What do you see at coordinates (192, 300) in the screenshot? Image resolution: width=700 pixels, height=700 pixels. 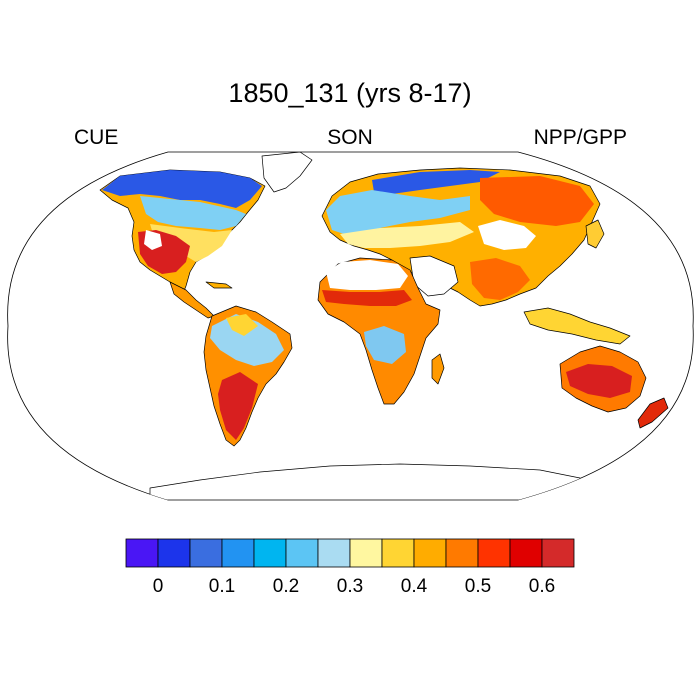 I see `central-america` at bounding box center [192, 300].